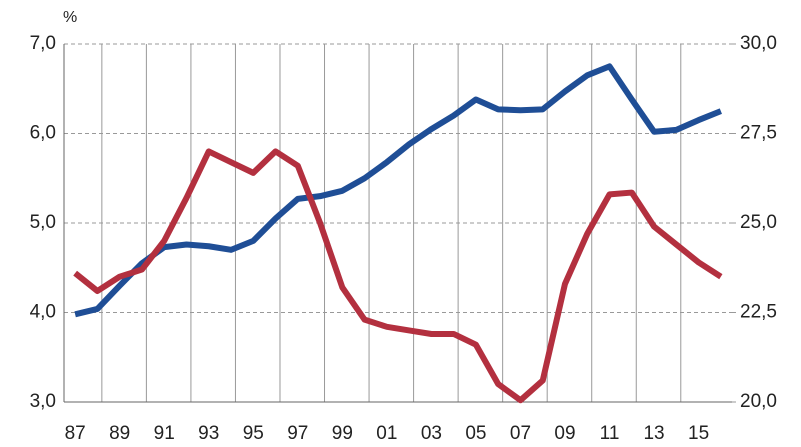 The height and width of the screenshot is (447, 801). What do you see at coordinates (653, 433) in the screenshot?
I see `x-tick-label: 13` at bounding box center [653, 433].